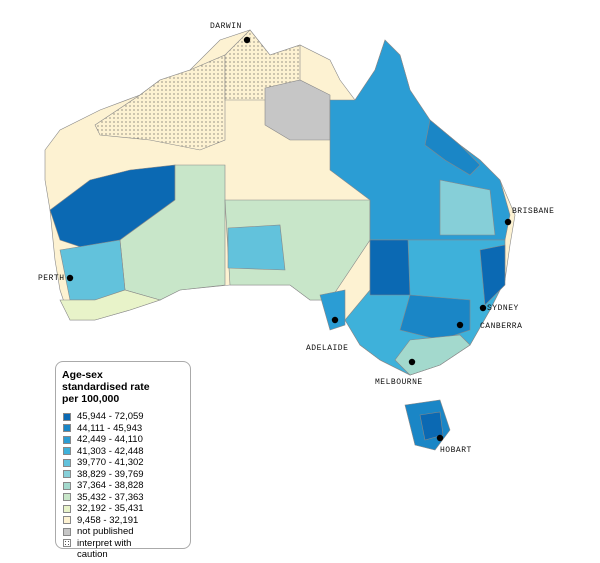  What do you see at coordinates (110, 508) in the screenshot?
I see `legend-label: 32,192 - 35,431` at bounding box center [110, 508].